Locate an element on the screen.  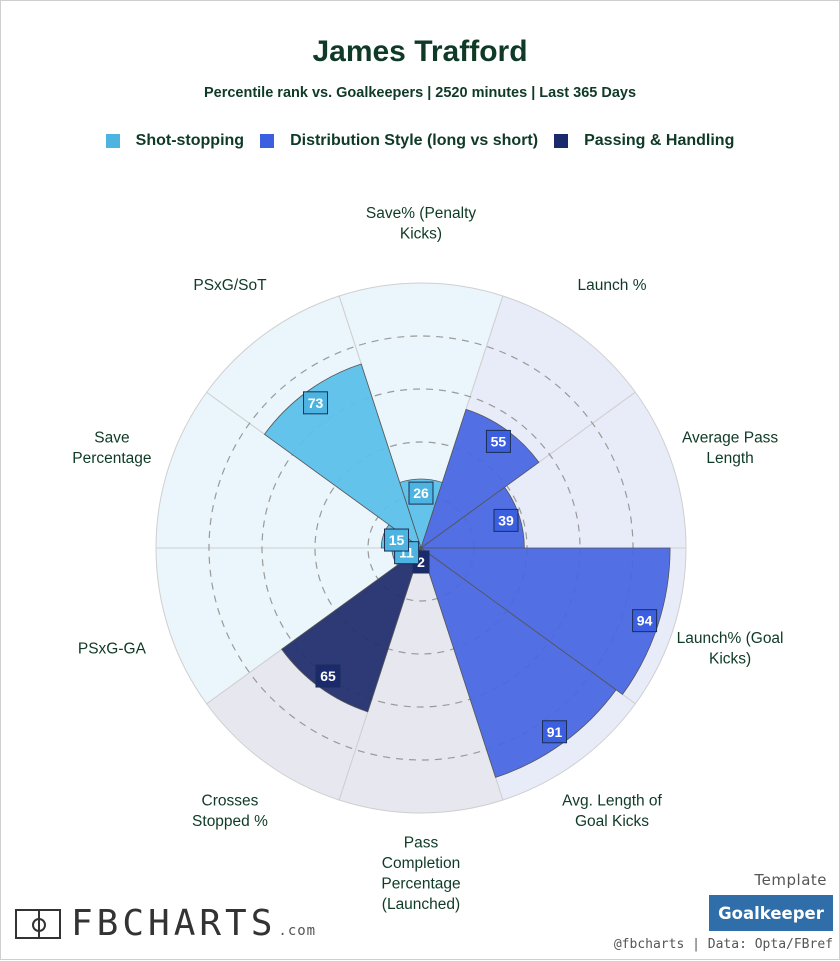
legend-label: Shot-stopping is located at coordinates (190, 140).